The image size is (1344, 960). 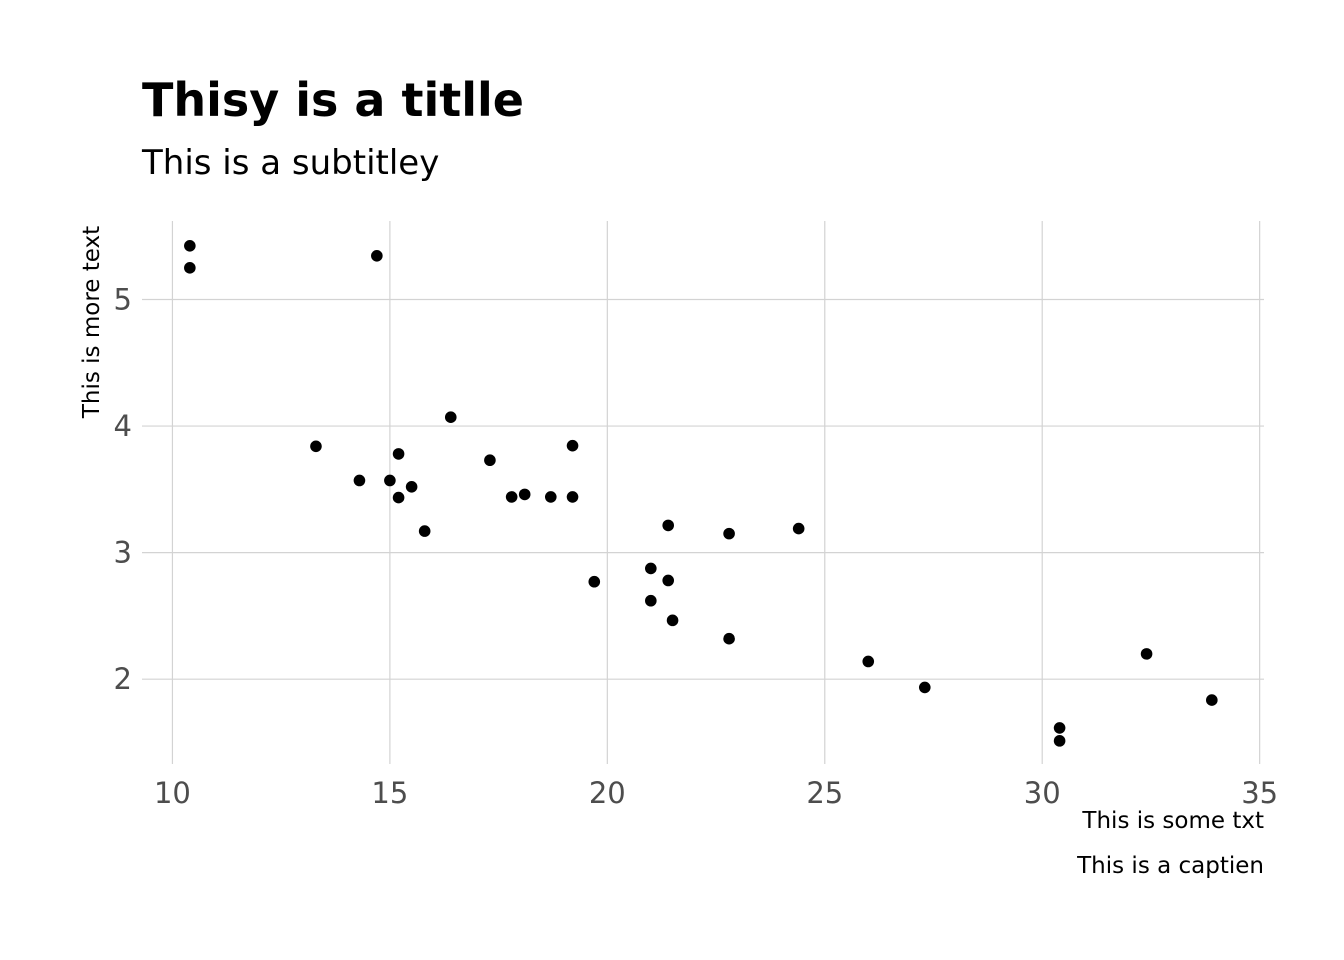 What do you see at coordinates (1172, 821) in the screenshot?
I see `x-axis-label: This is some txt` at bounding box center [1172, 821].